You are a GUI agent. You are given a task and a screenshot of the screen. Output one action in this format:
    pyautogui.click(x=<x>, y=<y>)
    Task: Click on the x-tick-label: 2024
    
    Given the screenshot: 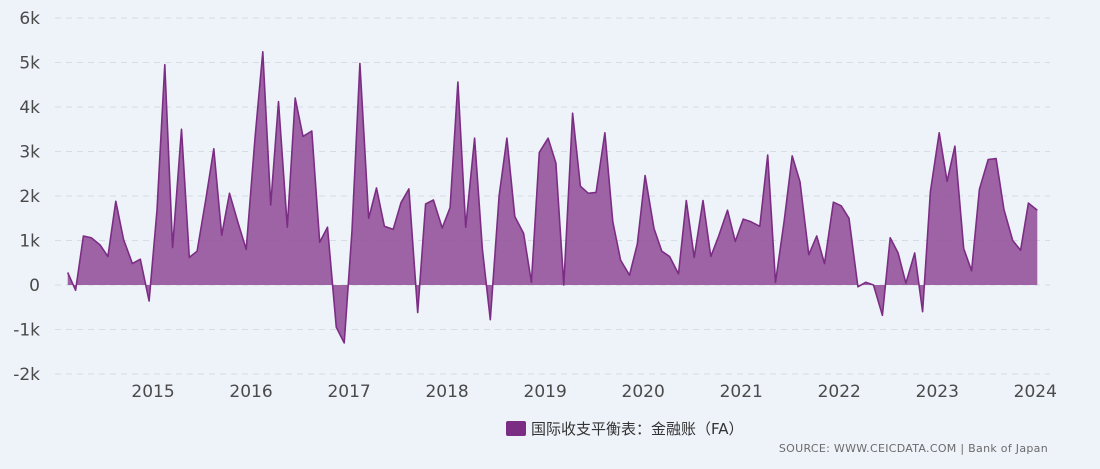 What is the action you would take?
    pyautogui.click(x=1035, y=392)
    